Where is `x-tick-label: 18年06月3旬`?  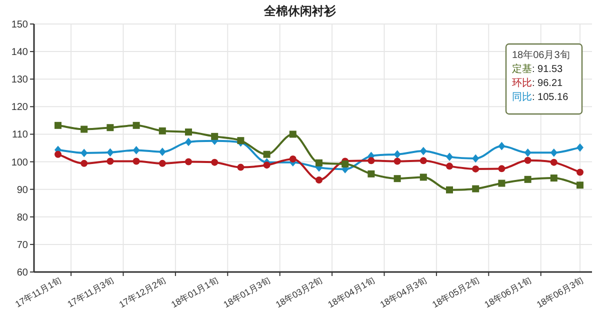 x-tick-label: 18年06月3旬 is located at coordinates (559, 292).